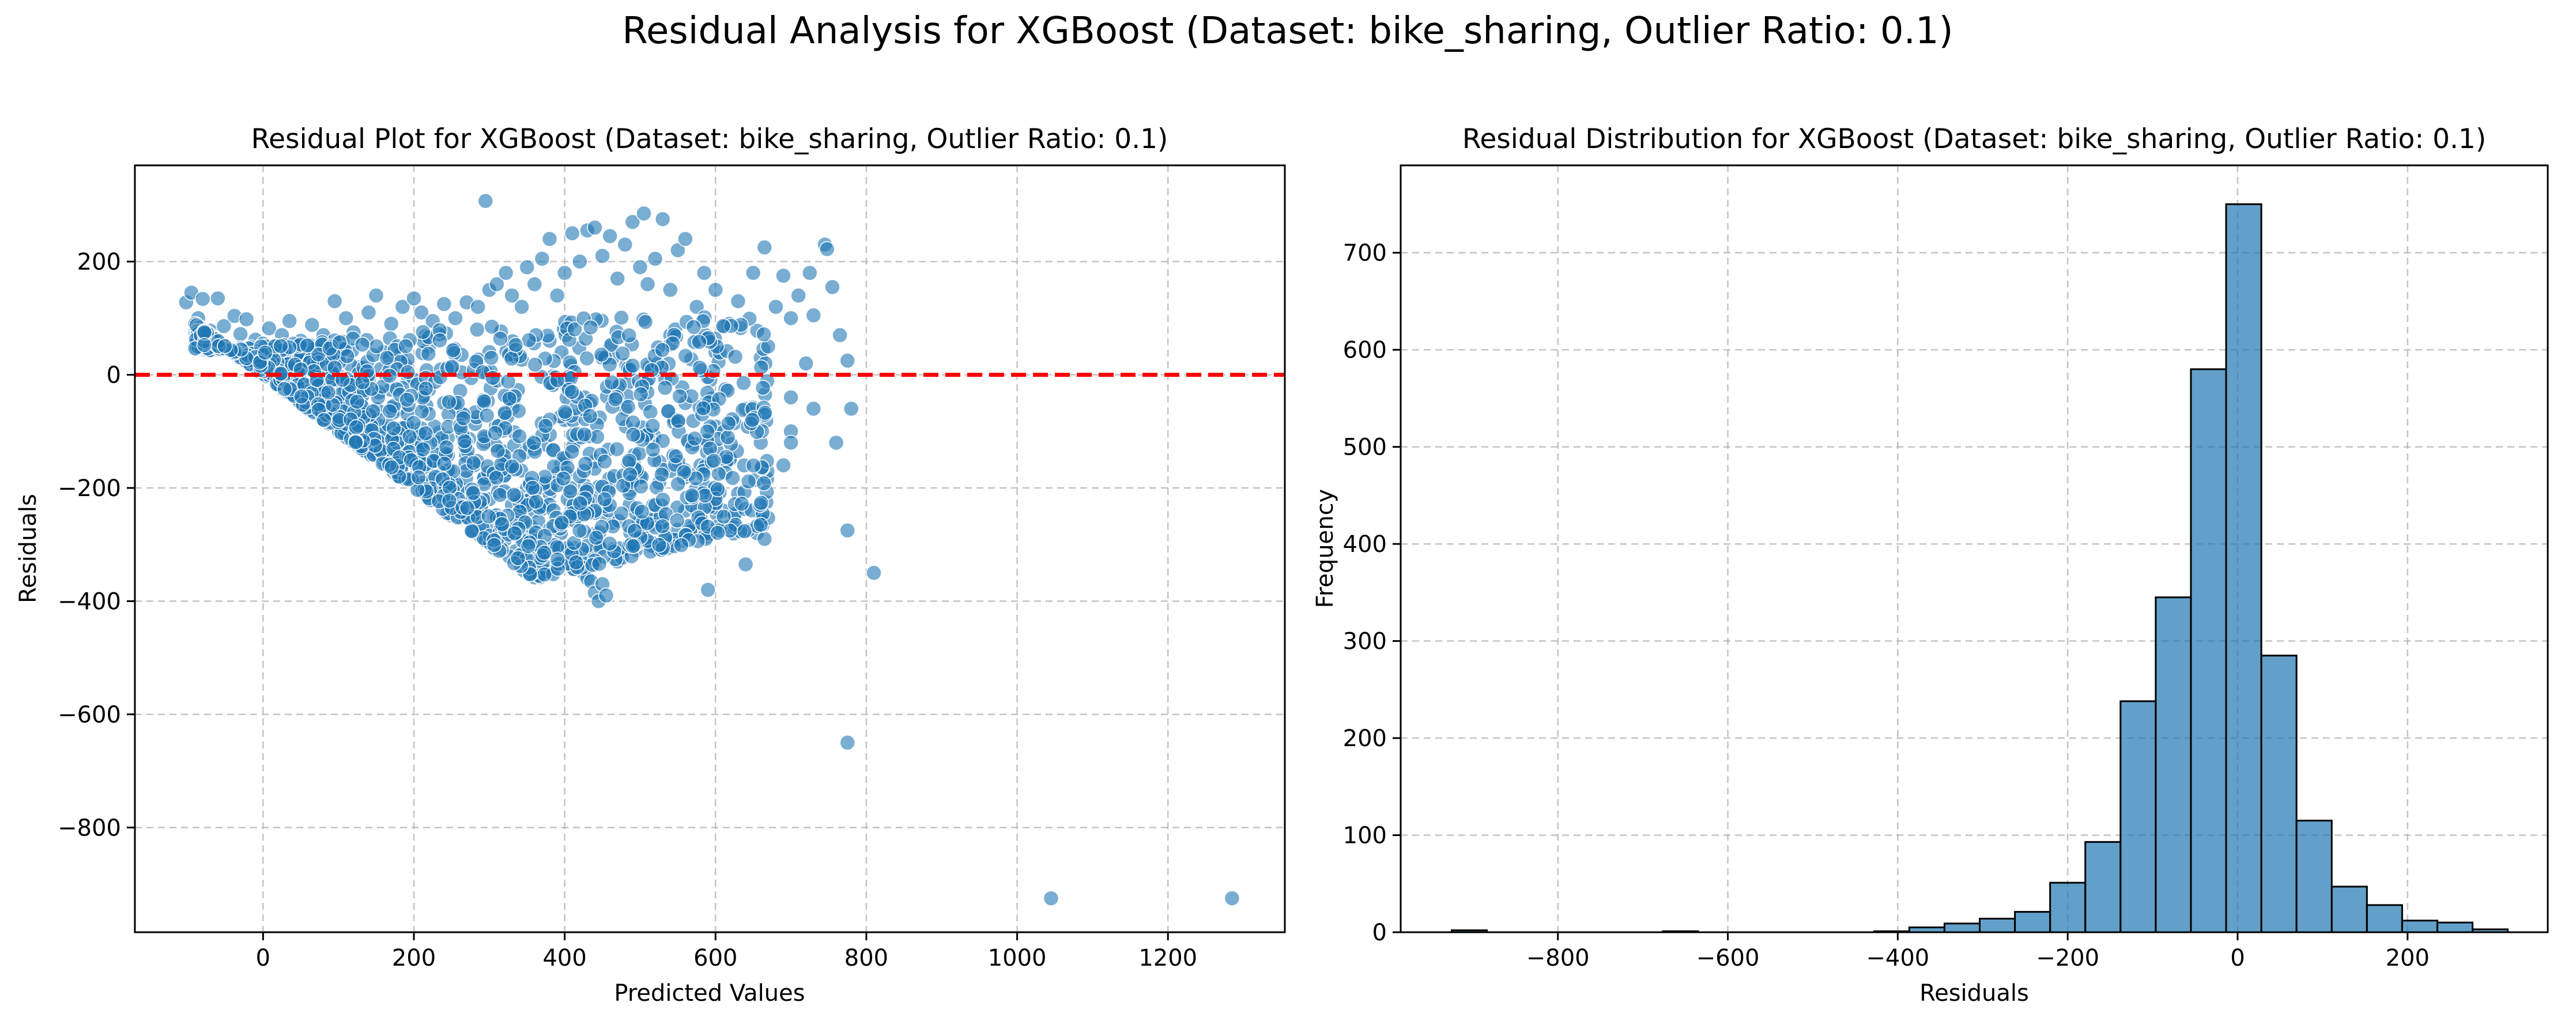 This screenshot has width=2576, height=1025. What do you see at coordinates (1017, 958) in the screenshot?
I see `scatter-x-tick-label: 1000` at bounding box center [1017, 958].